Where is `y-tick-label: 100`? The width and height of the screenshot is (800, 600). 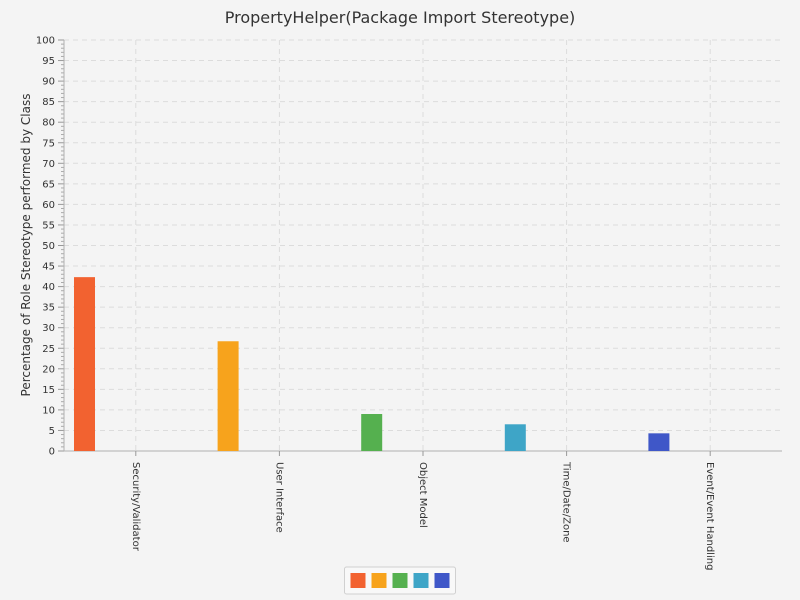 y-tick-label: 100 is located at coordinates (45, 41).